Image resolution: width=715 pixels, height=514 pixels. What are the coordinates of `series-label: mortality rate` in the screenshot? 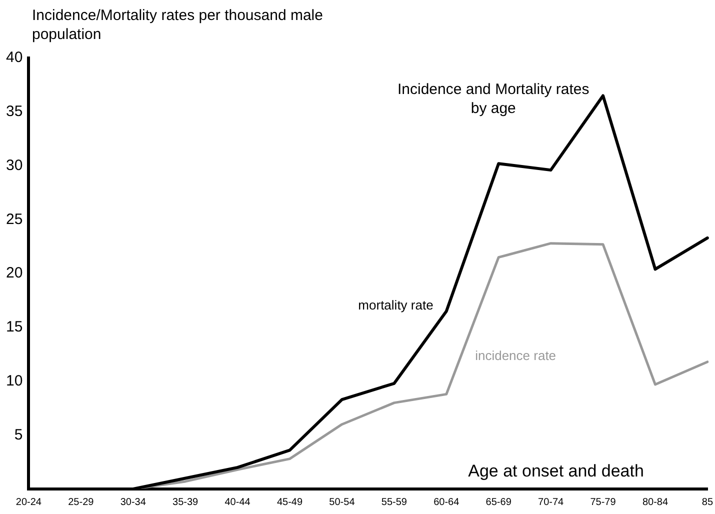 It's located at (396, 304).